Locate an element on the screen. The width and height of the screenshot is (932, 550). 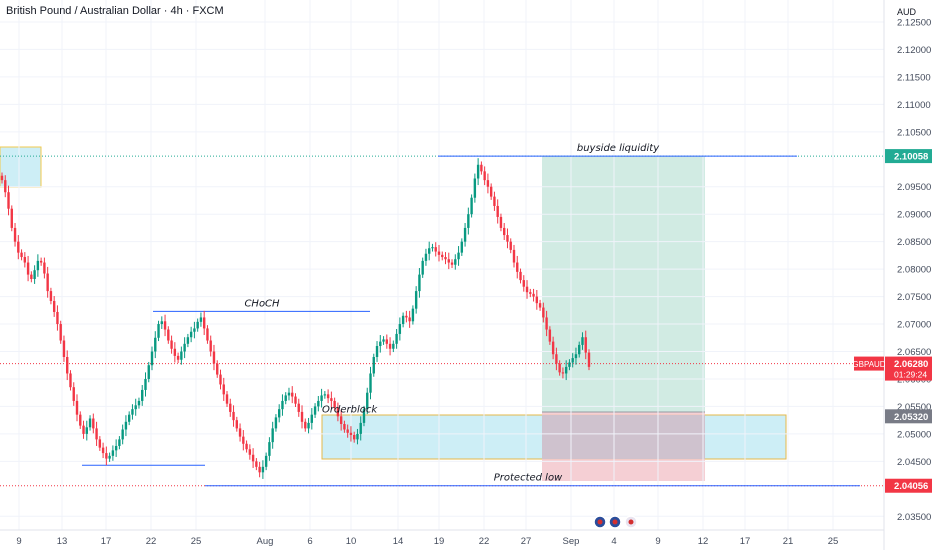
price-tag-bg is located at coordinates (908, 156).